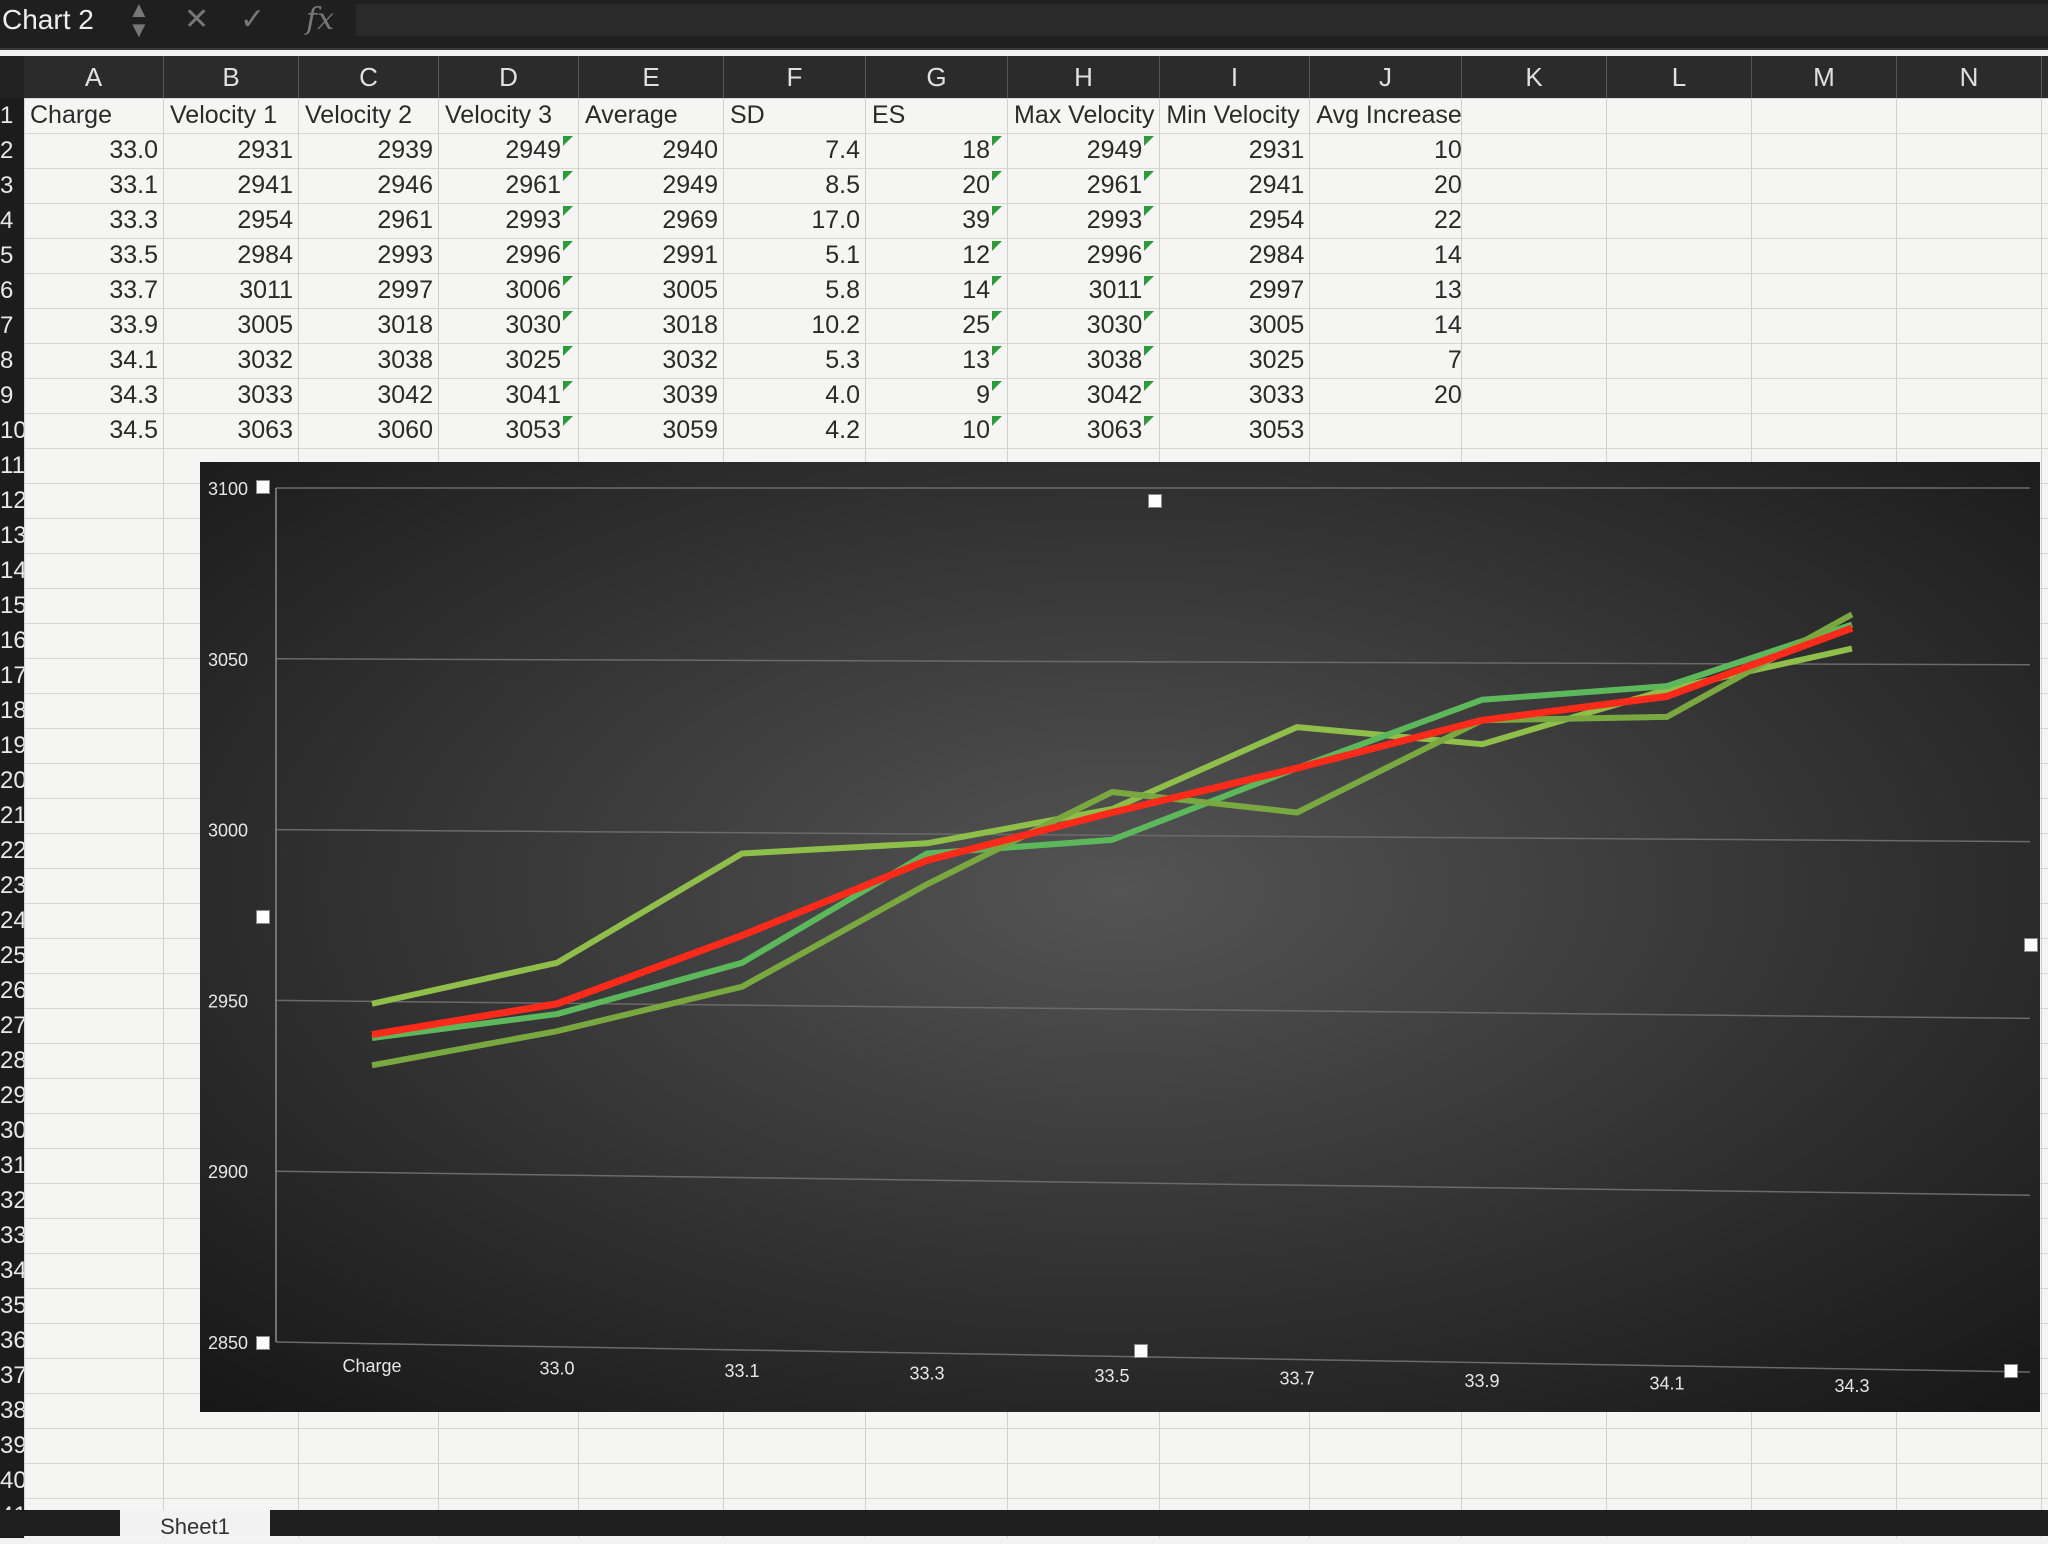  What do you see at coordinates (7, 150) in the screenshot?
I see `row-header: 2` at bounding box center [7, 150].